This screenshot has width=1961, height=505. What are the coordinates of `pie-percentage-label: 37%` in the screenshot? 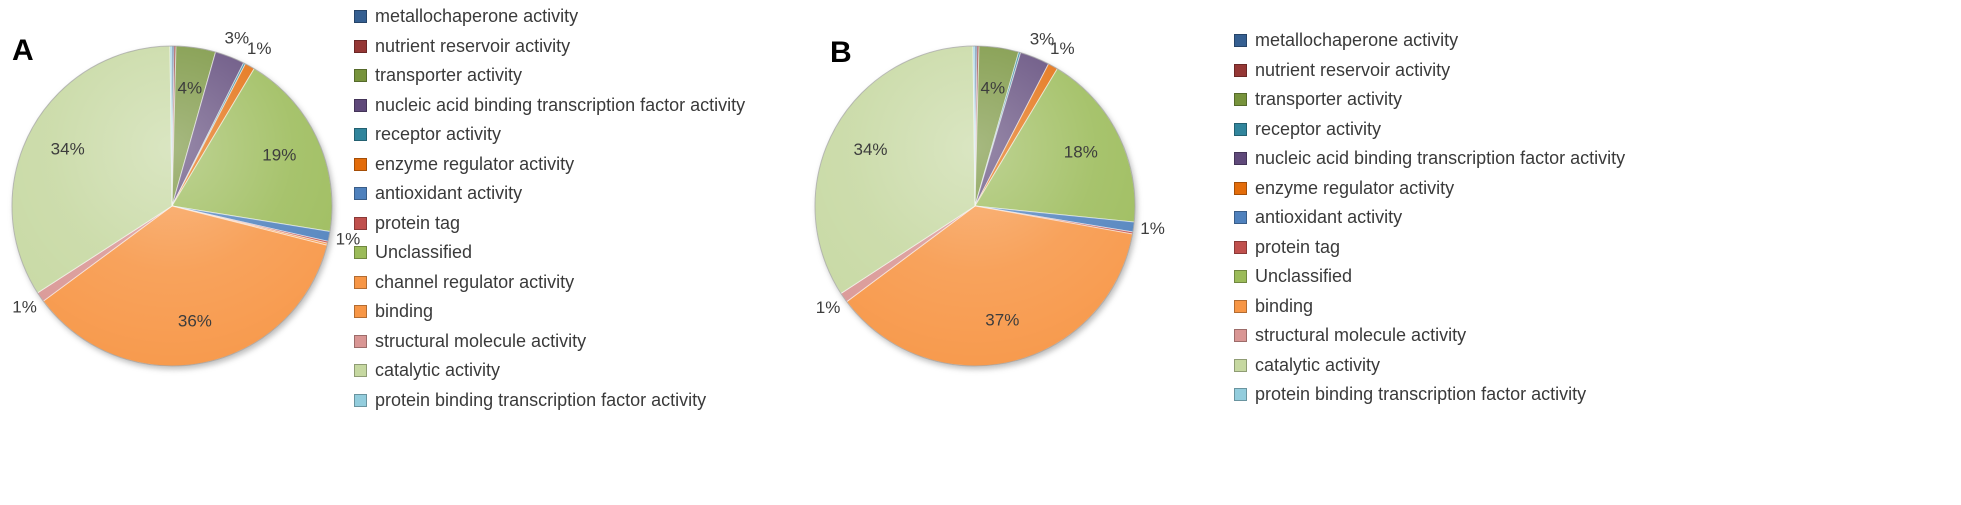 It's located at (1002, 320).